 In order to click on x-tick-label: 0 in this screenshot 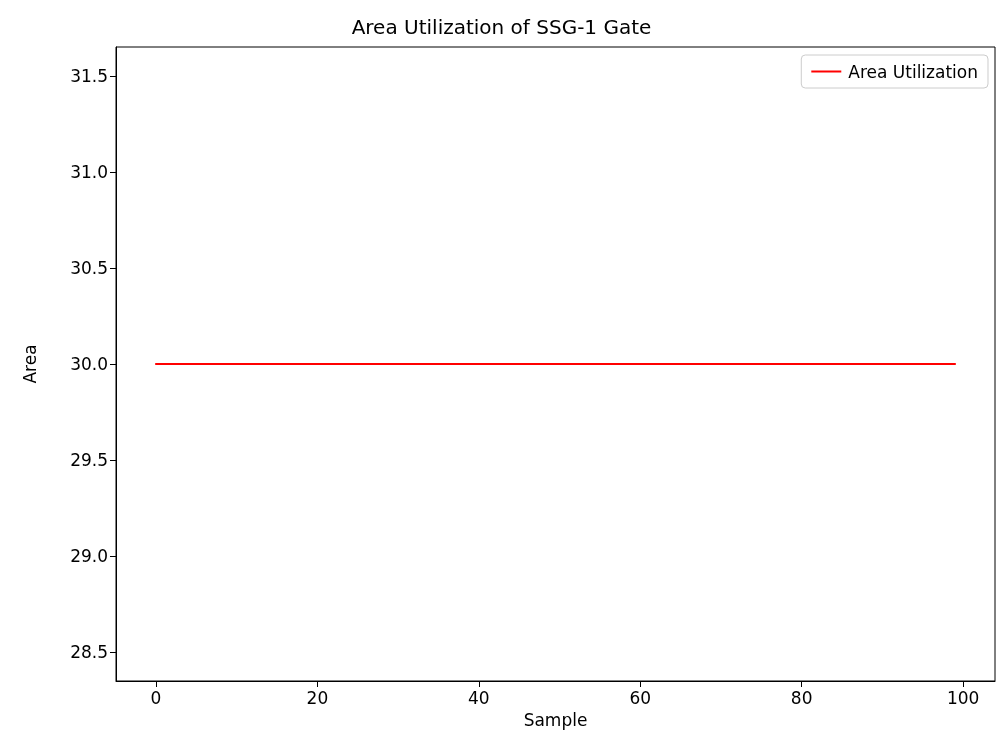, I will do `click(156, 697)`.